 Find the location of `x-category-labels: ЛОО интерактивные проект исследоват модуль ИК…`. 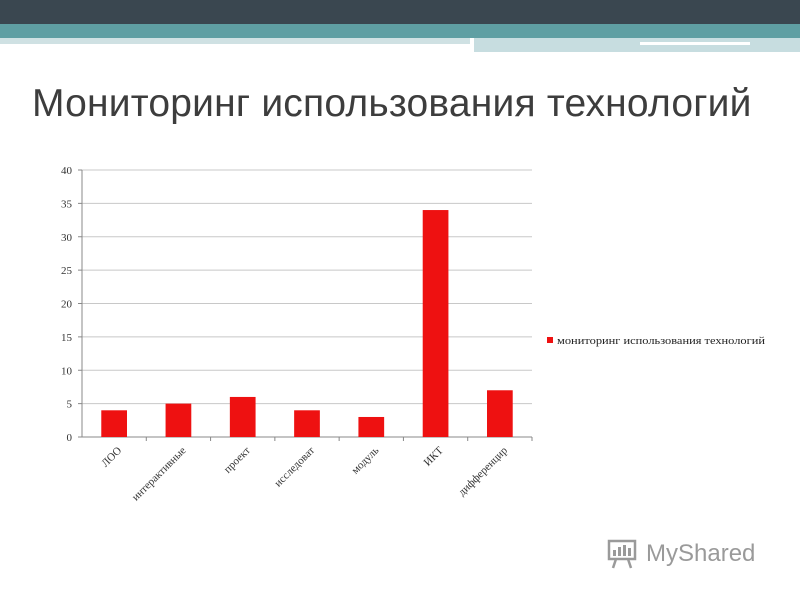

x-category-labels: ЛОО интерактивные проект исследоват модуль ИК… is located at coordinates (304, 473).